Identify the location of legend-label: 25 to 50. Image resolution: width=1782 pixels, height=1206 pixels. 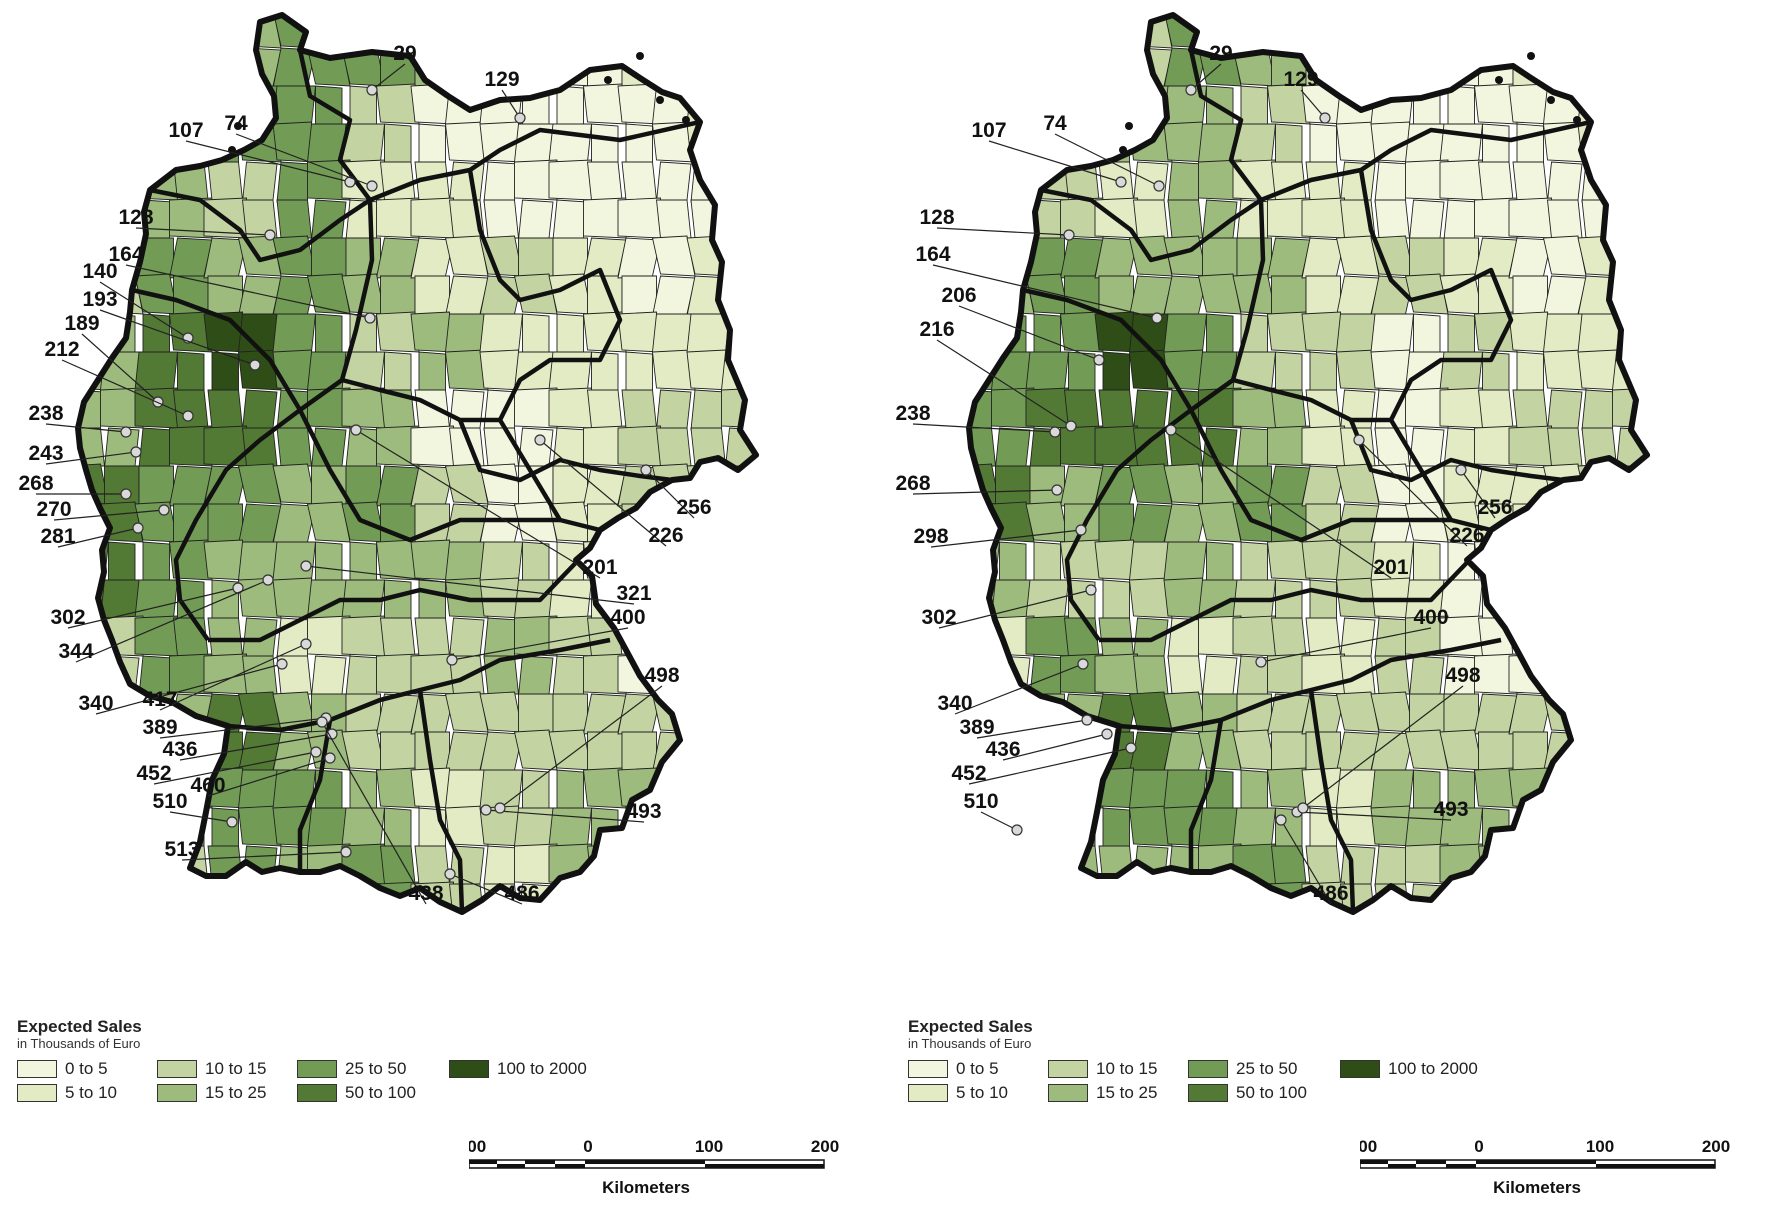
(1267, 1068).